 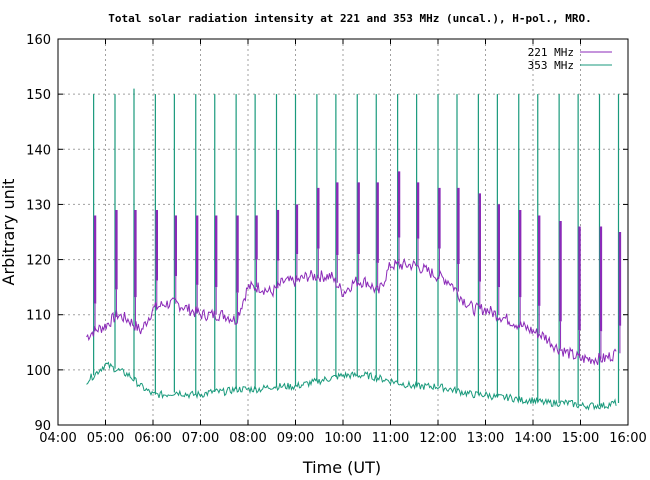 I want to click on y-tick-label: 120, so click(x=38, y=261).